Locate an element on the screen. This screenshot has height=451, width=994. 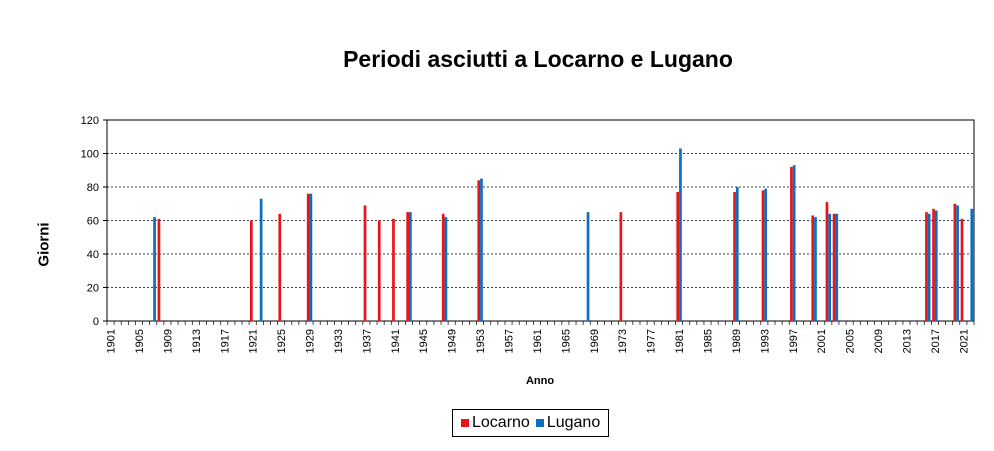
bar-lugano-1981 is located at coordinates (680, 234).